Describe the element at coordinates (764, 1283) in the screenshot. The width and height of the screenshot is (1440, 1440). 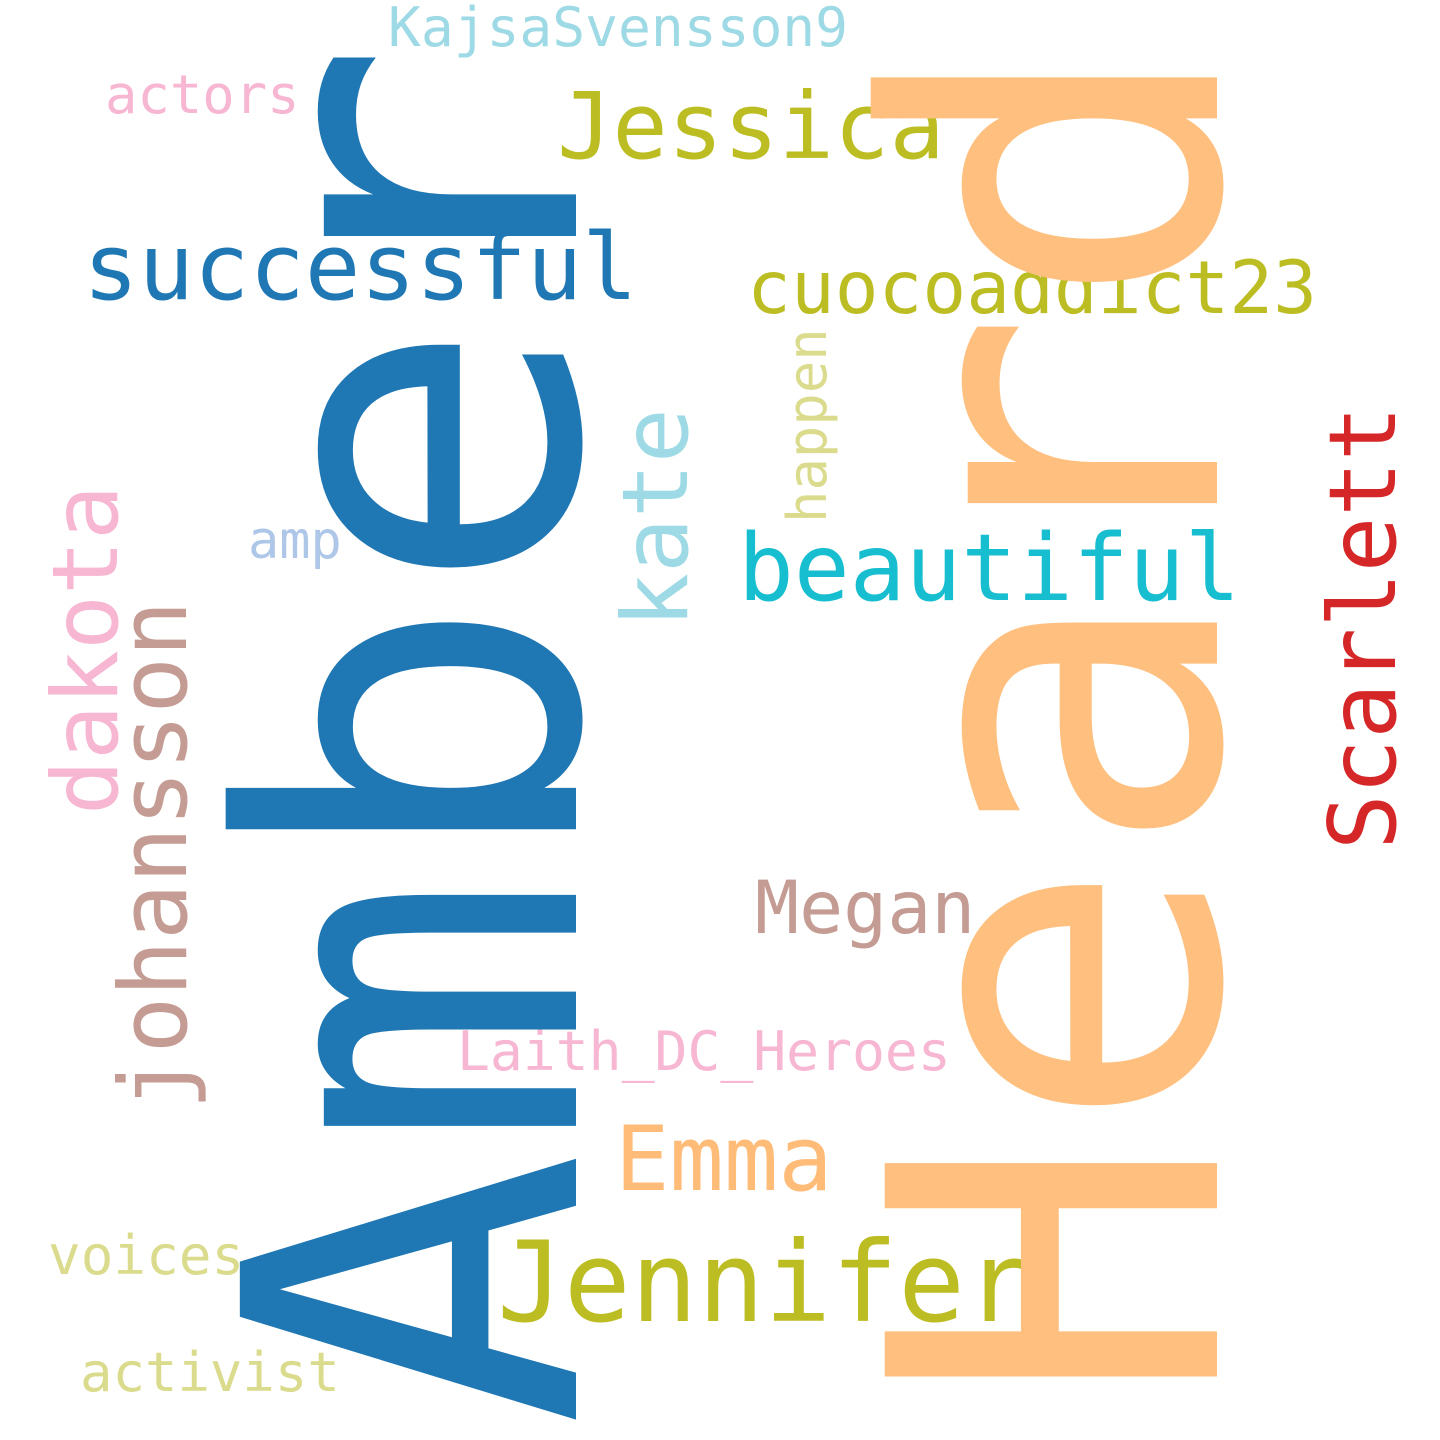
I see `word-jennifer: Jennifer` at that location.